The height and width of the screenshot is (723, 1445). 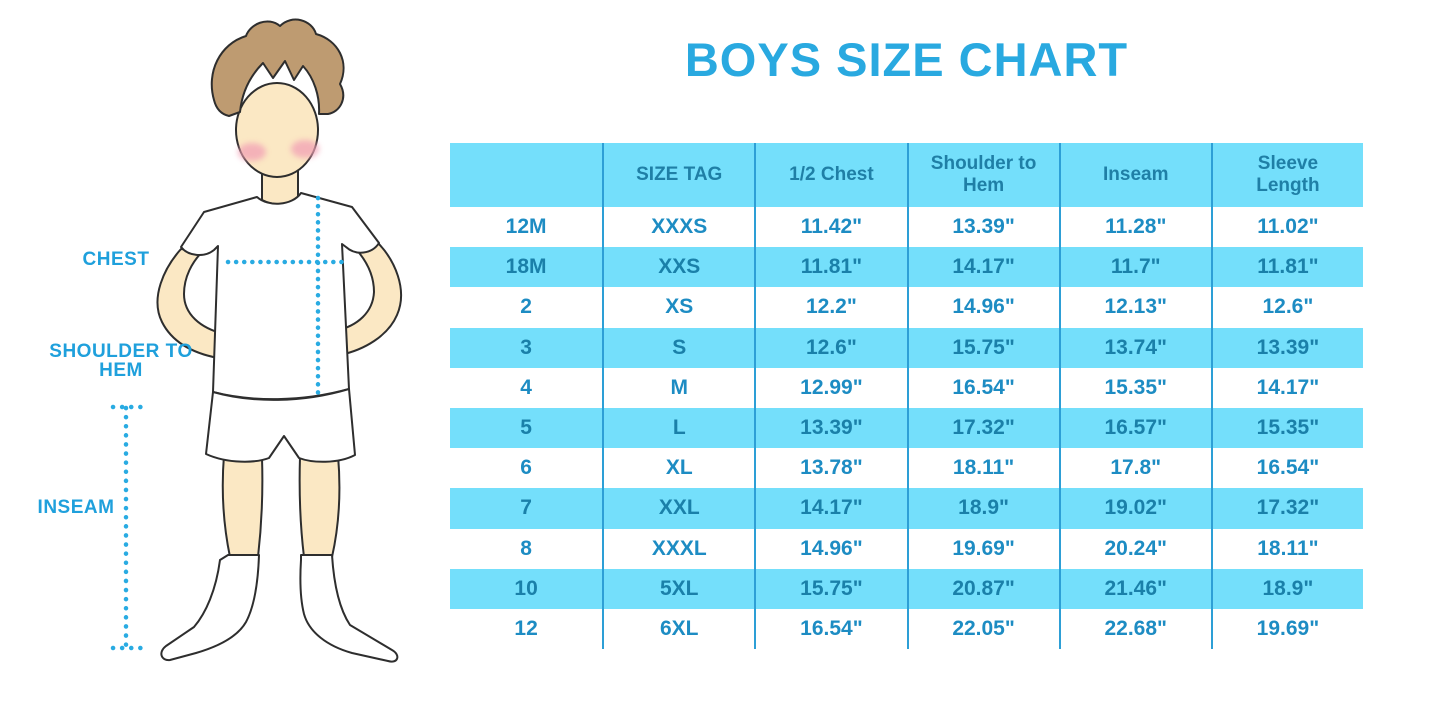 What do you see at coordinates (678, 588) in the screenshot?
I see `value-cell: 5XL` at bounding box center [678, 588].